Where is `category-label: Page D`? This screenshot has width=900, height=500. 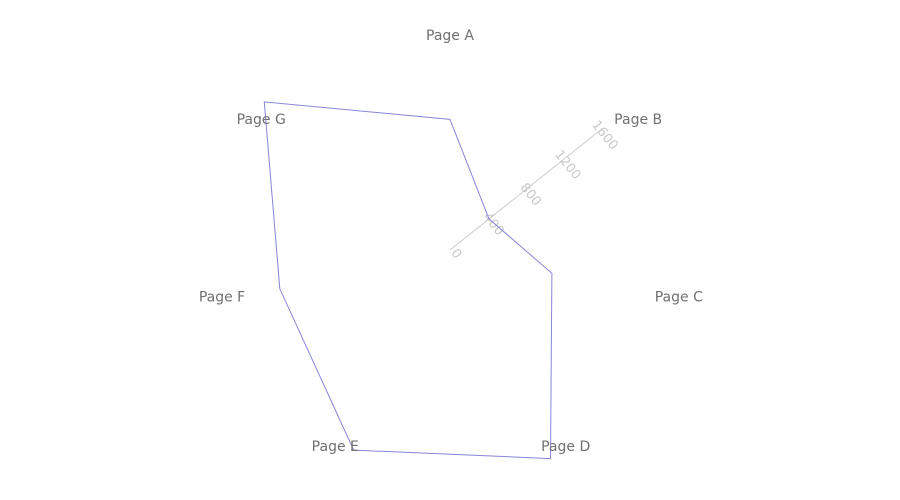 category-label: Page D is located at coordinates (565, 447).